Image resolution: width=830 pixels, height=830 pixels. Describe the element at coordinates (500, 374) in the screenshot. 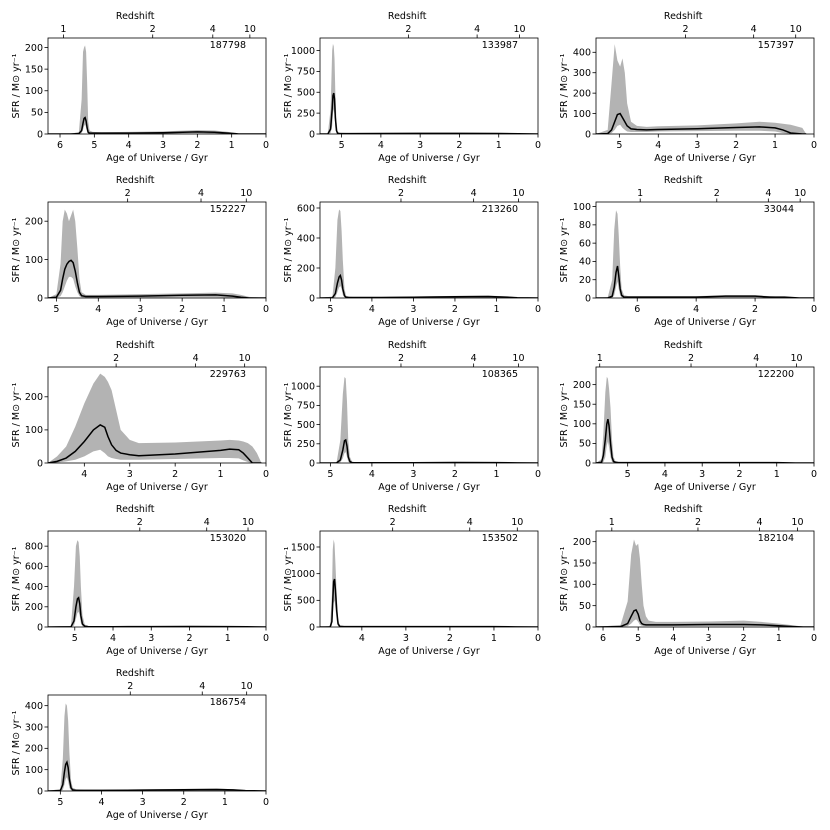

I see `galaxy-id-label: 108365` at that location.